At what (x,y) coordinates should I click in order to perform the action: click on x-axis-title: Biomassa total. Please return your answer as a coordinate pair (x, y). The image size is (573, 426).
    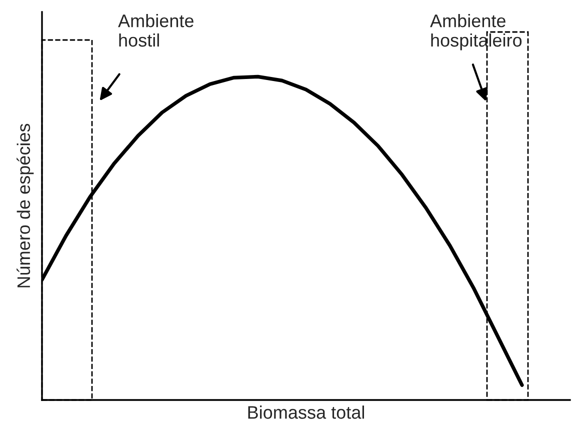
    Looking at the image, I should click on (306, 412).